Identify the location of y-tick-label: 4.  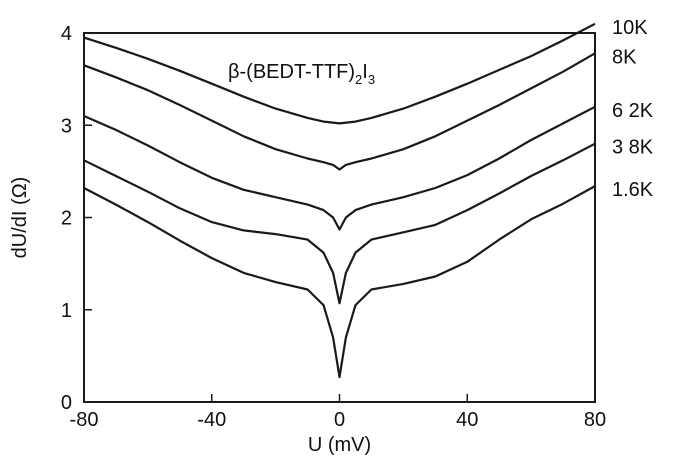
(66, 34).